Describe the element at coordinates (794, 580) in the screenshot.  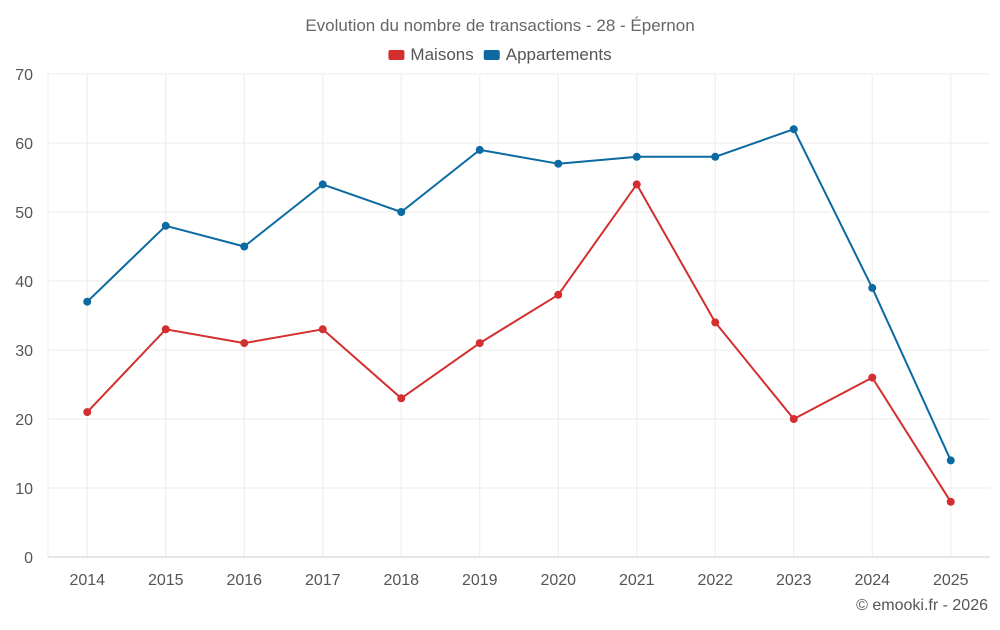
I see `x-tick-label: 2023` at that location.